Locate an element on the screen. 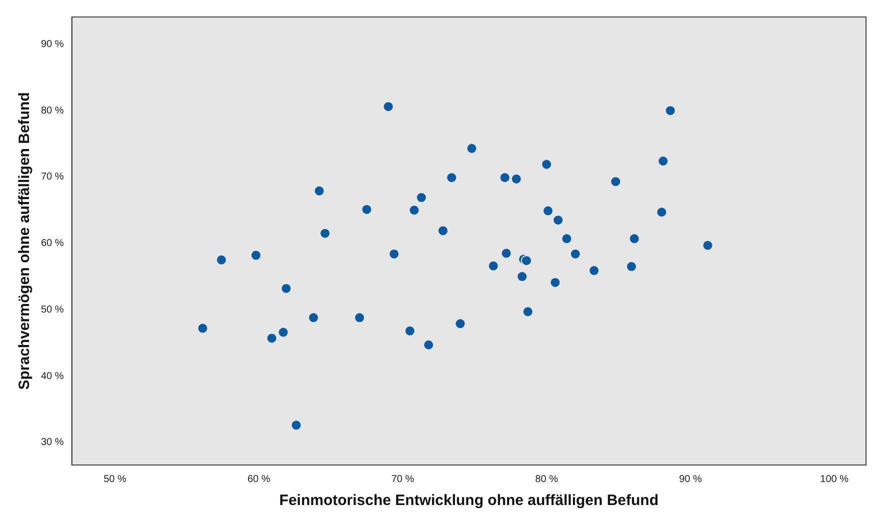 This screenshot has width=880, height=526. x-tick-label: 100 % is located at coordinates (834, 479).